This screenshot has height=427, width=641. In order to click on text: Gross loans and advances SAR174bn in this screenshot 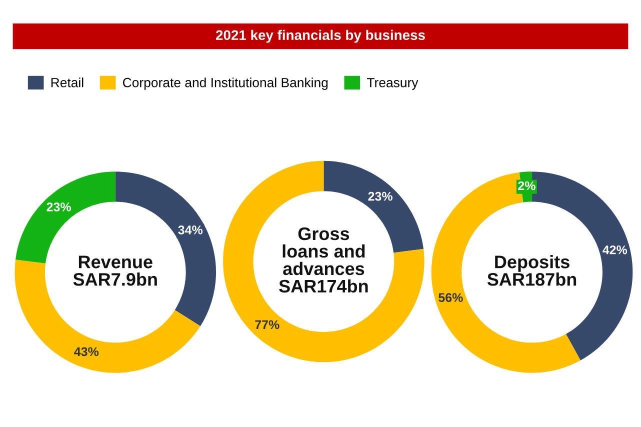, I will do `click(323, 260)`.